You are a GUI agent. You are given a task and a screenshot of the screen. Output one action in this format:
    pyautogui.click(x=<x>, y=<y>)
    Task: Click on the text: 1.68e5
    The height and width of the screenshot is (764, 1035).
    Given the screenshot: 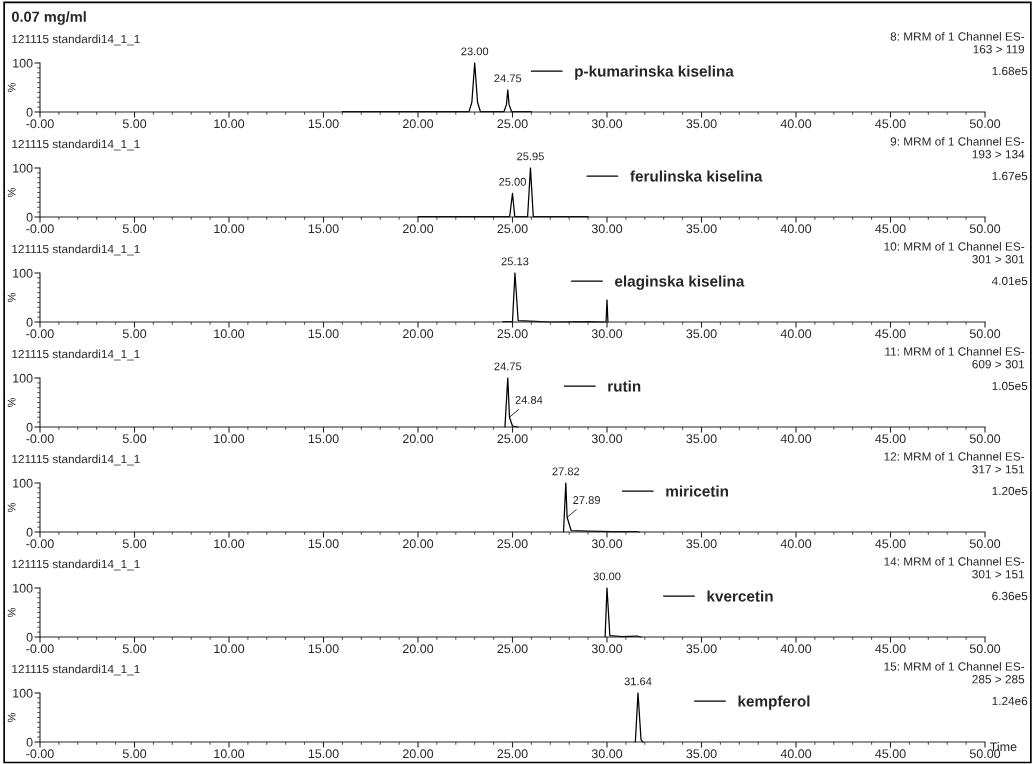 What is the action you would take?
    pyautogui.click(x=1010, y=71)
    